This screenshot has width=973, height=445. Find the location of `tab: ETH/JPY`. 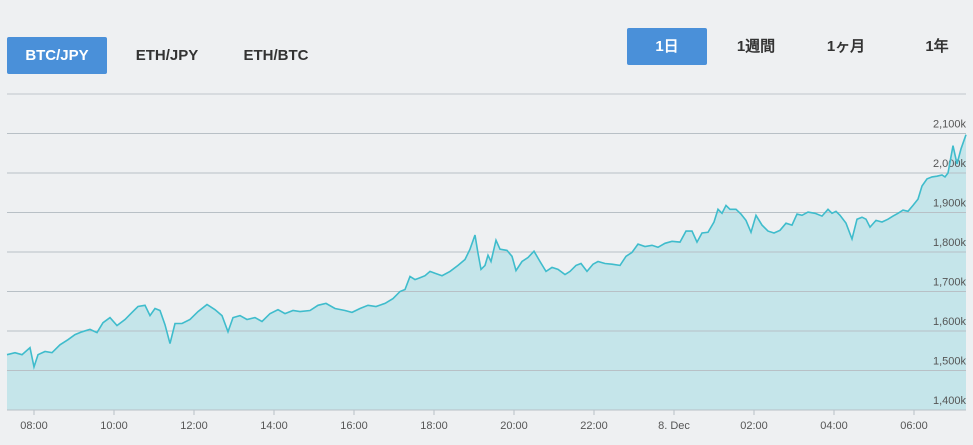

tab: ETH/JPY is located at coordinates (167, 55).